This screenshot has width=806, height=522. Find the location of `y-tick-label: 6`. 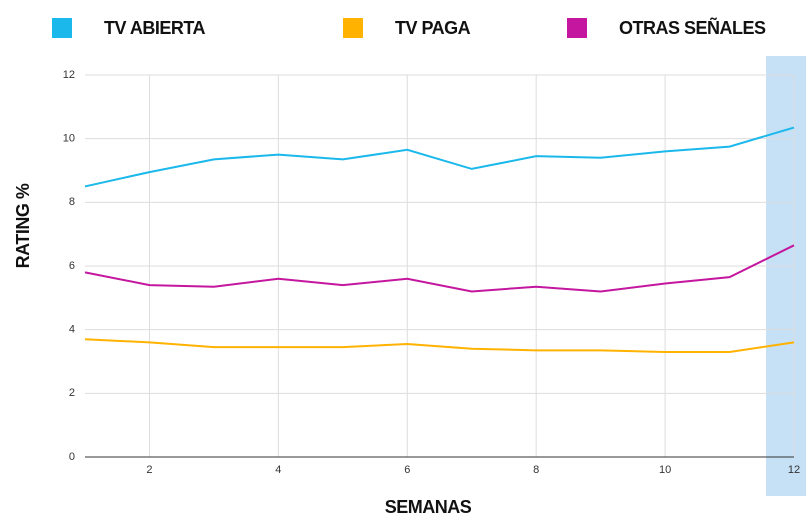

y-tick-label: 6 is located at coordinates (72, 266).